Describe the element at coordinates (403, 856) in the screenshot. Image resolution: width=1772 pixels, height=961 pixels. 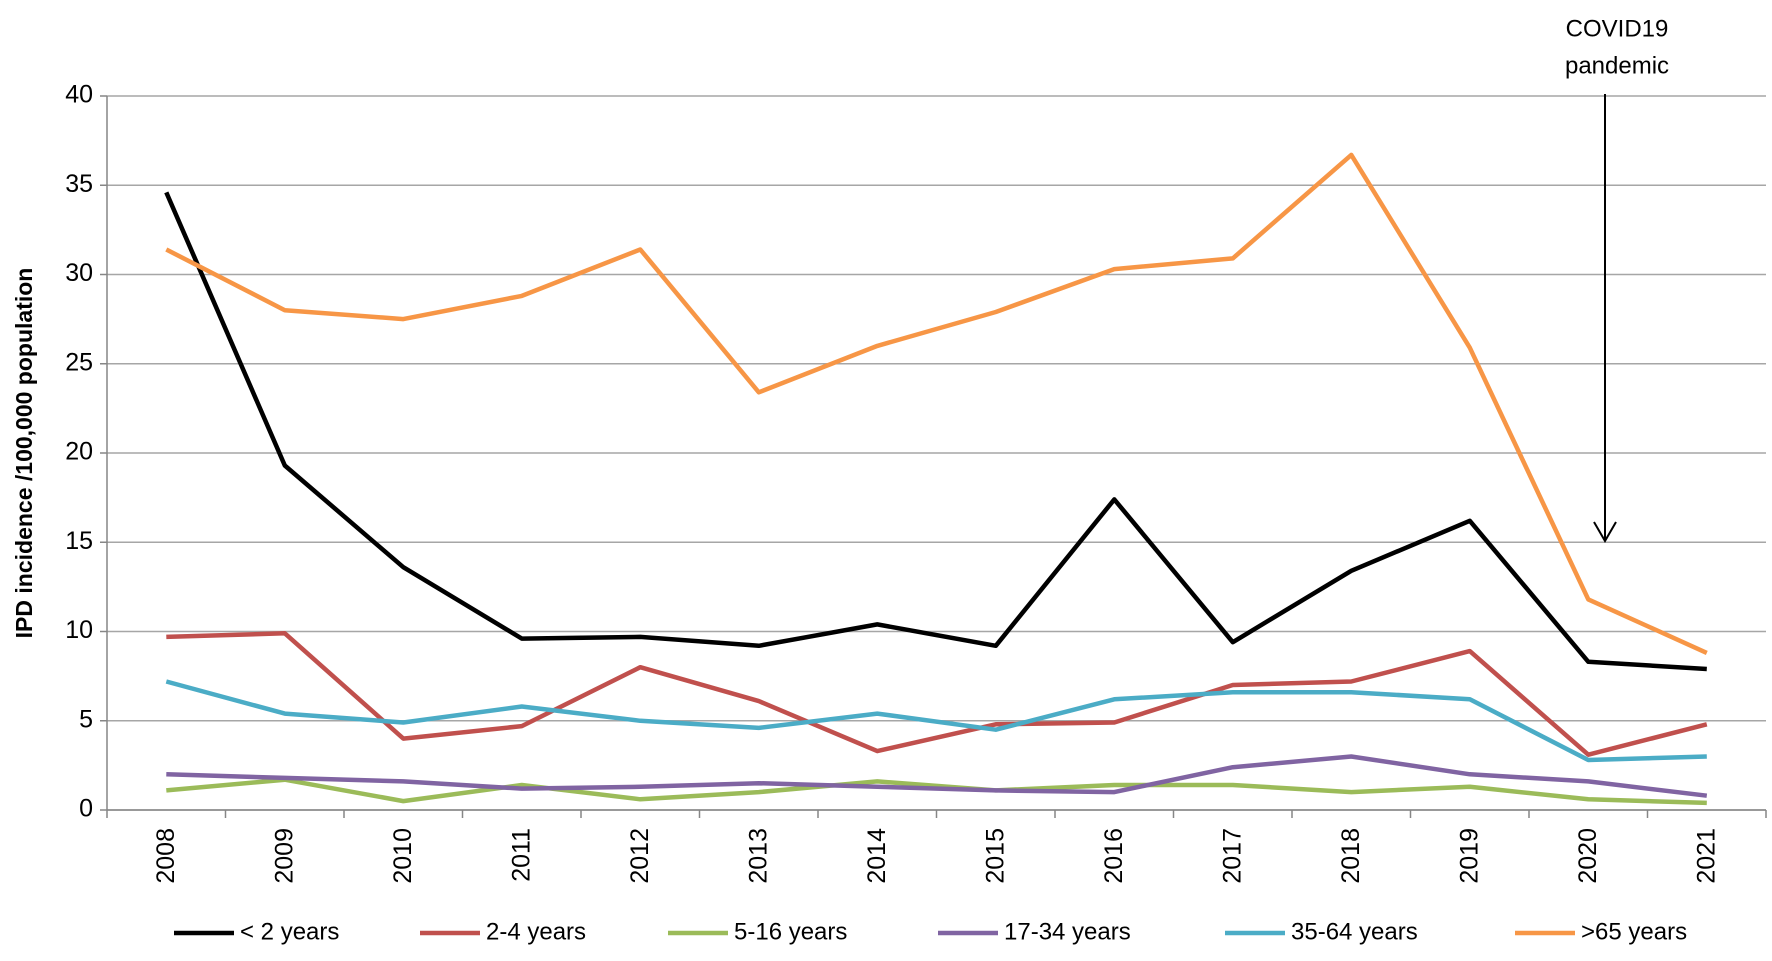
I see `x-tick-label: 2010` at that location.